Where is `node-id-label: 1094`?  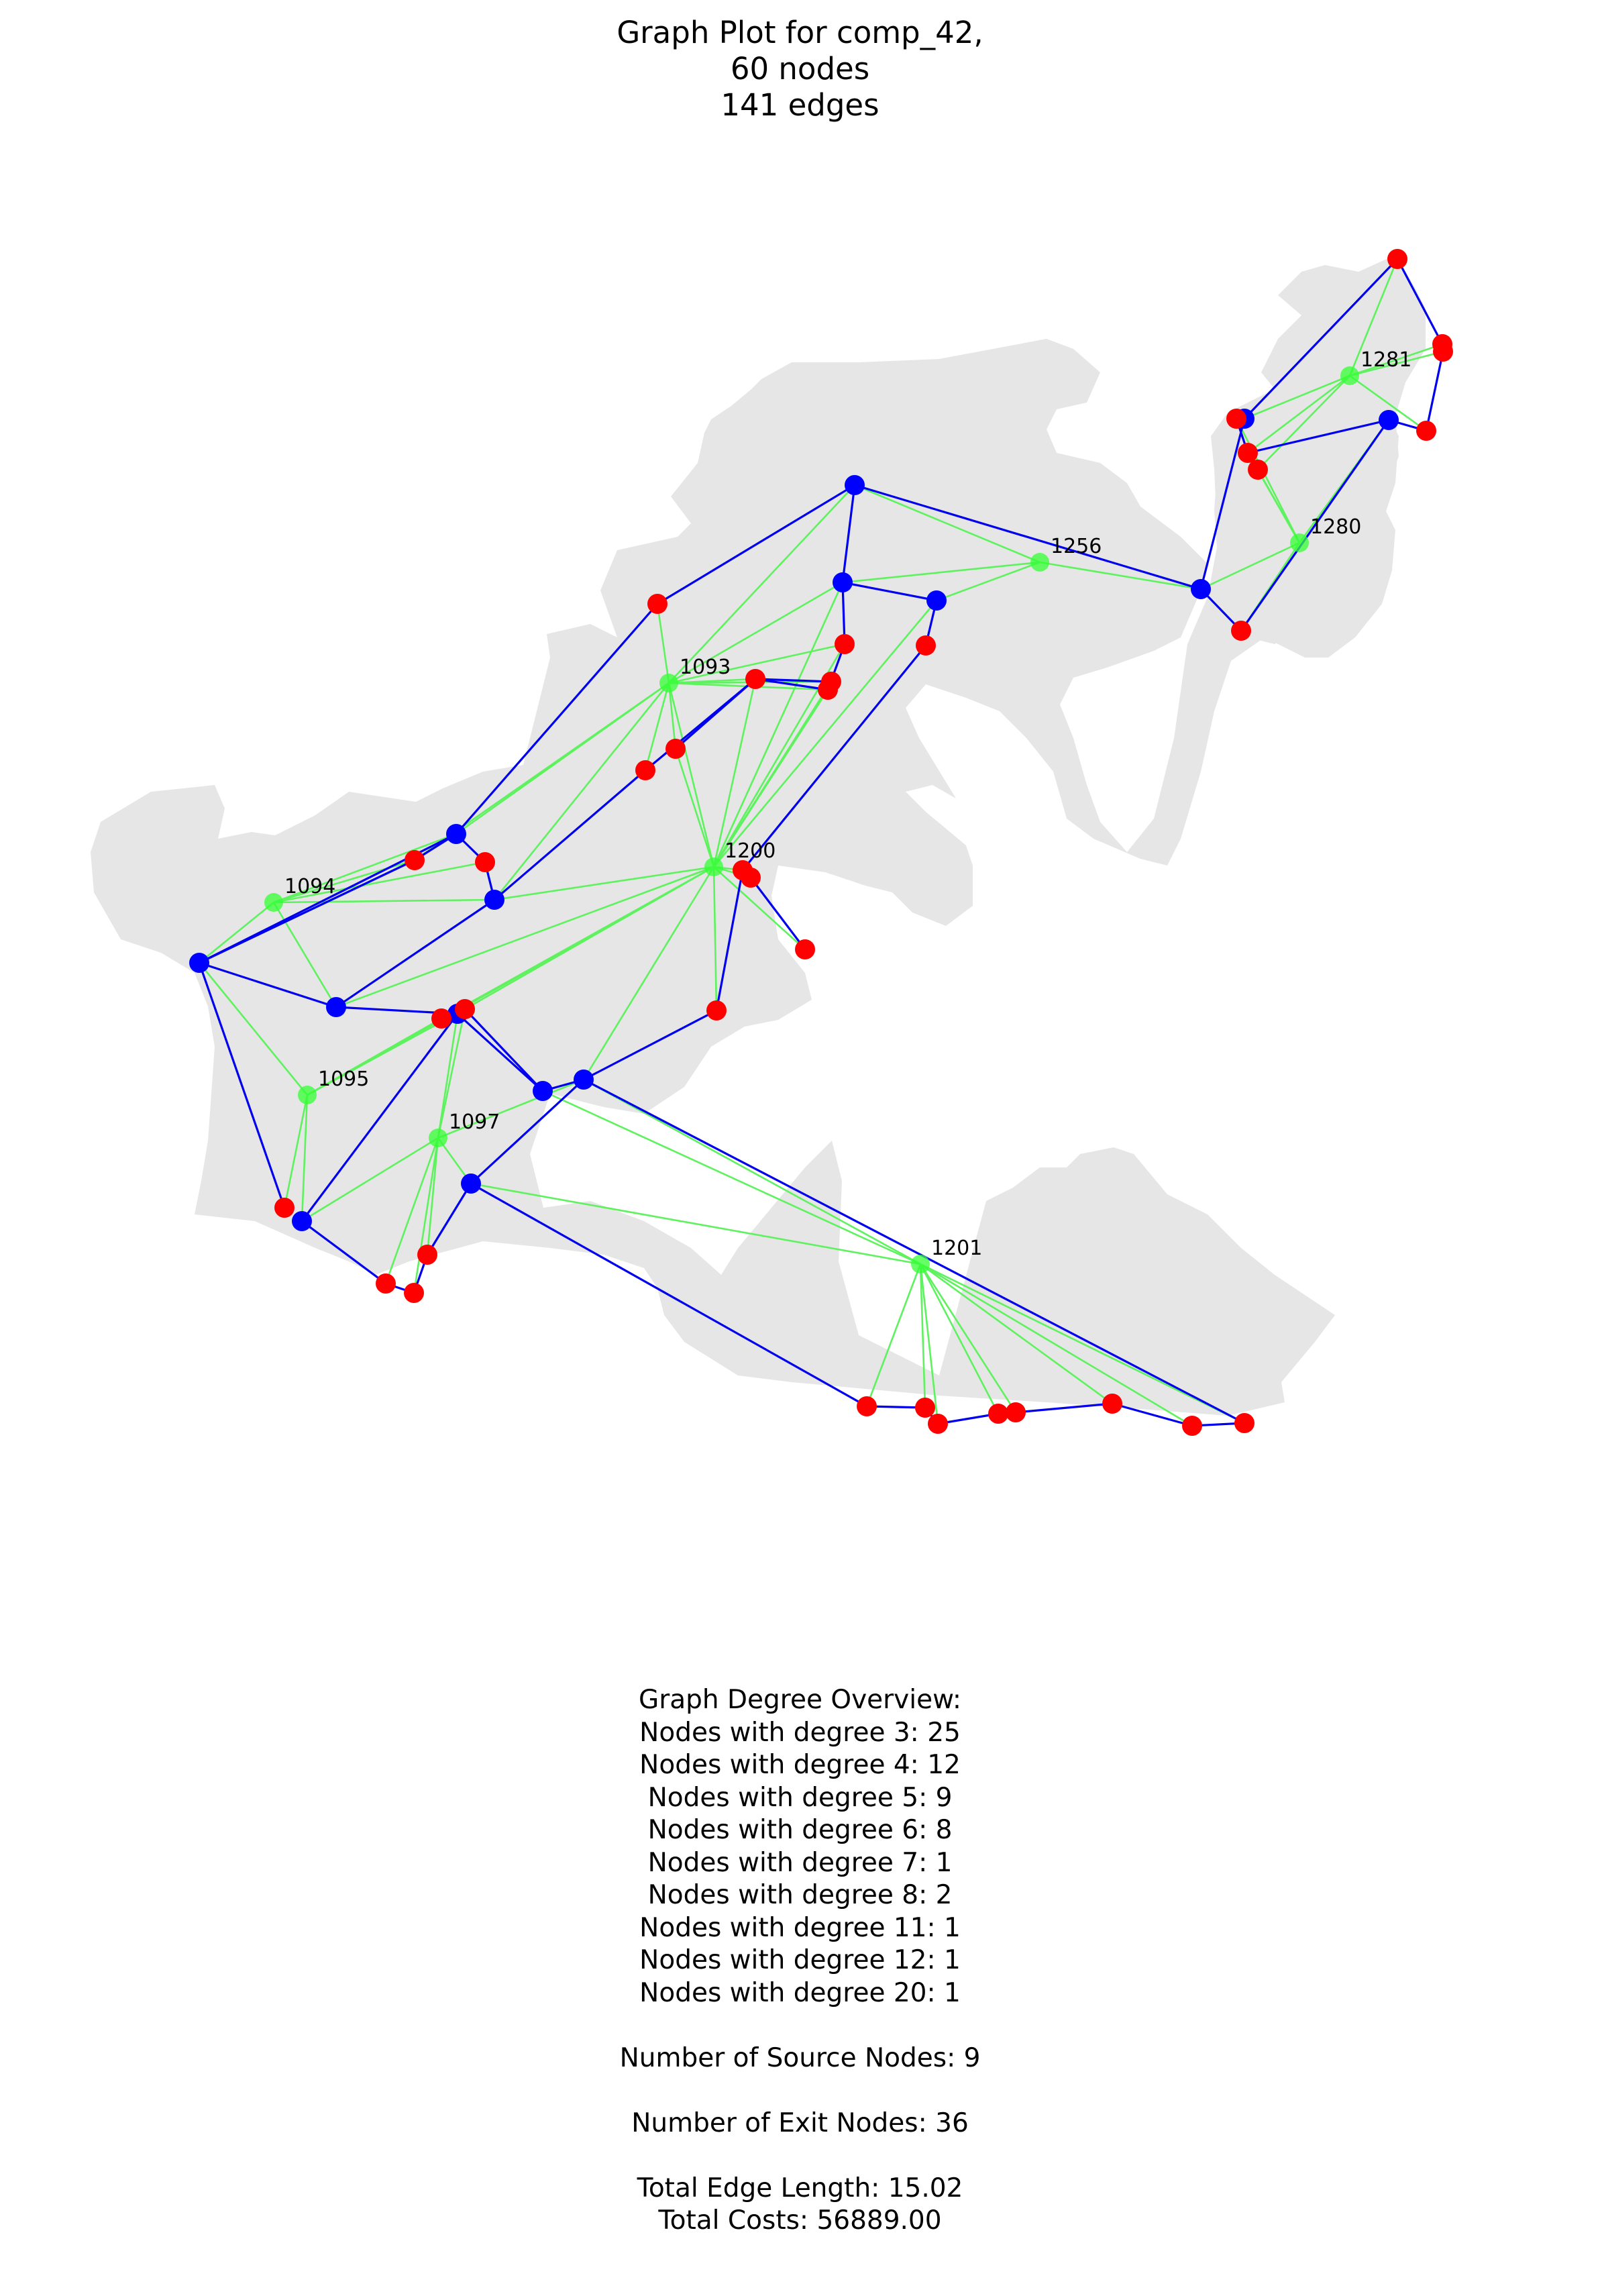 node-id-label: 1094 is located at coordinates (310, 886).